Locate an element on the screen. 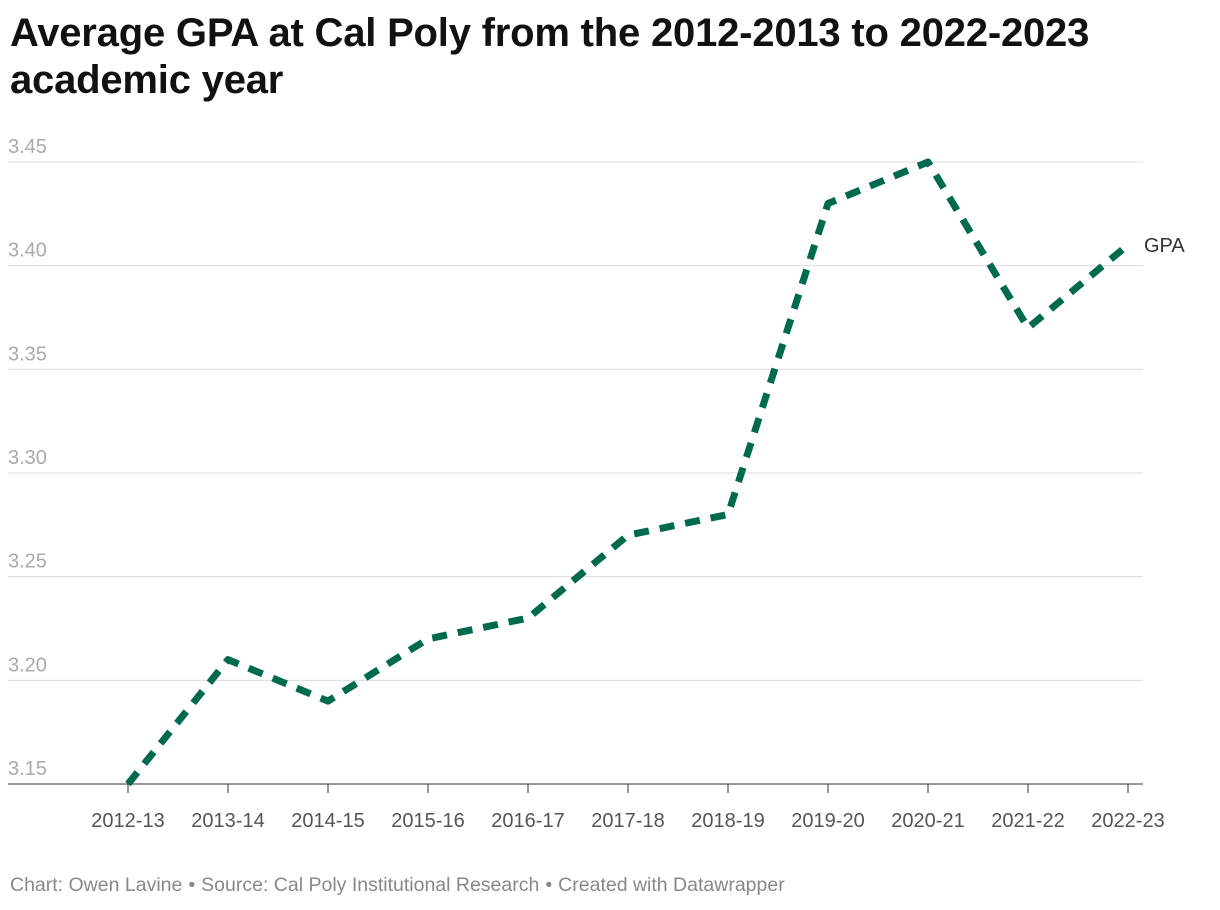  y-tick-label: 3.25 is located at coordinates (27, 562).